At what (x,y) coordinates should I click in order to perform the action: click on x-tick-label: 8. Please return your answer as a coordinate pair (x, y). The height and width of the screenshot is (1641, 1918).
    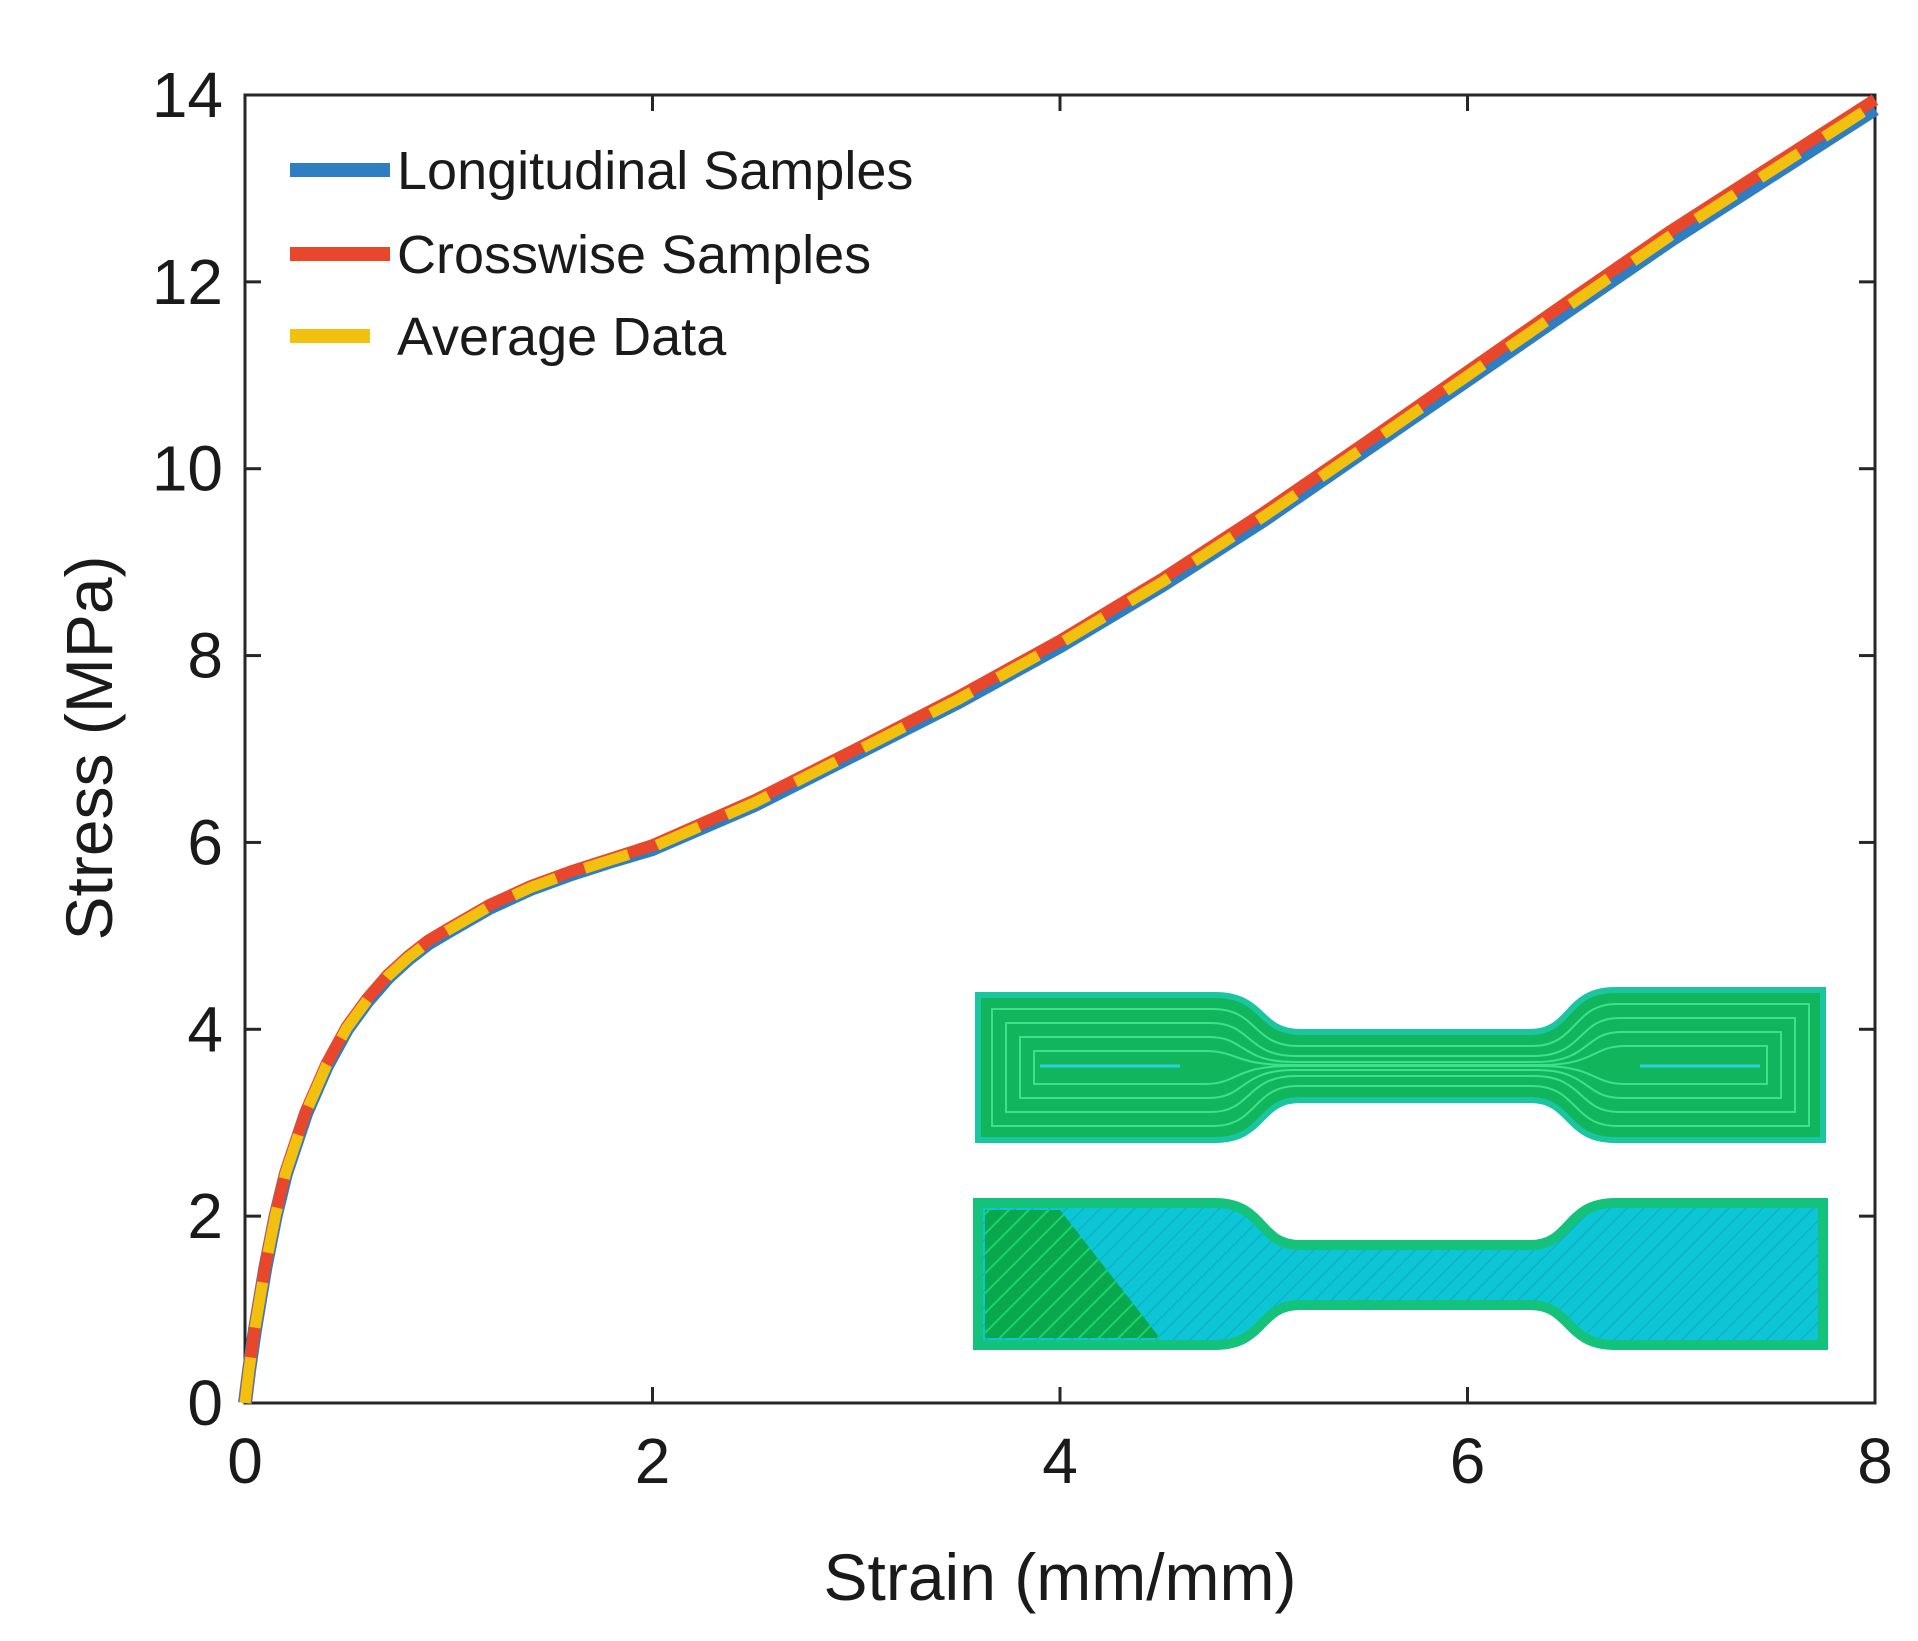
    Looking at the image, I should click on (1875, 1461).